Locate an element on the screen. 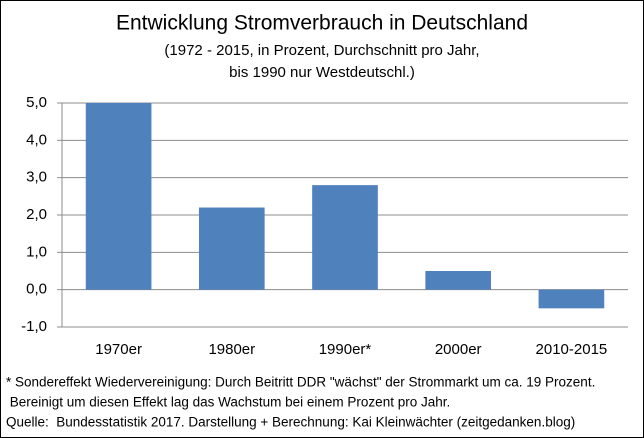  y-tick-label: 2,0 is located at coordinates (36, 214).